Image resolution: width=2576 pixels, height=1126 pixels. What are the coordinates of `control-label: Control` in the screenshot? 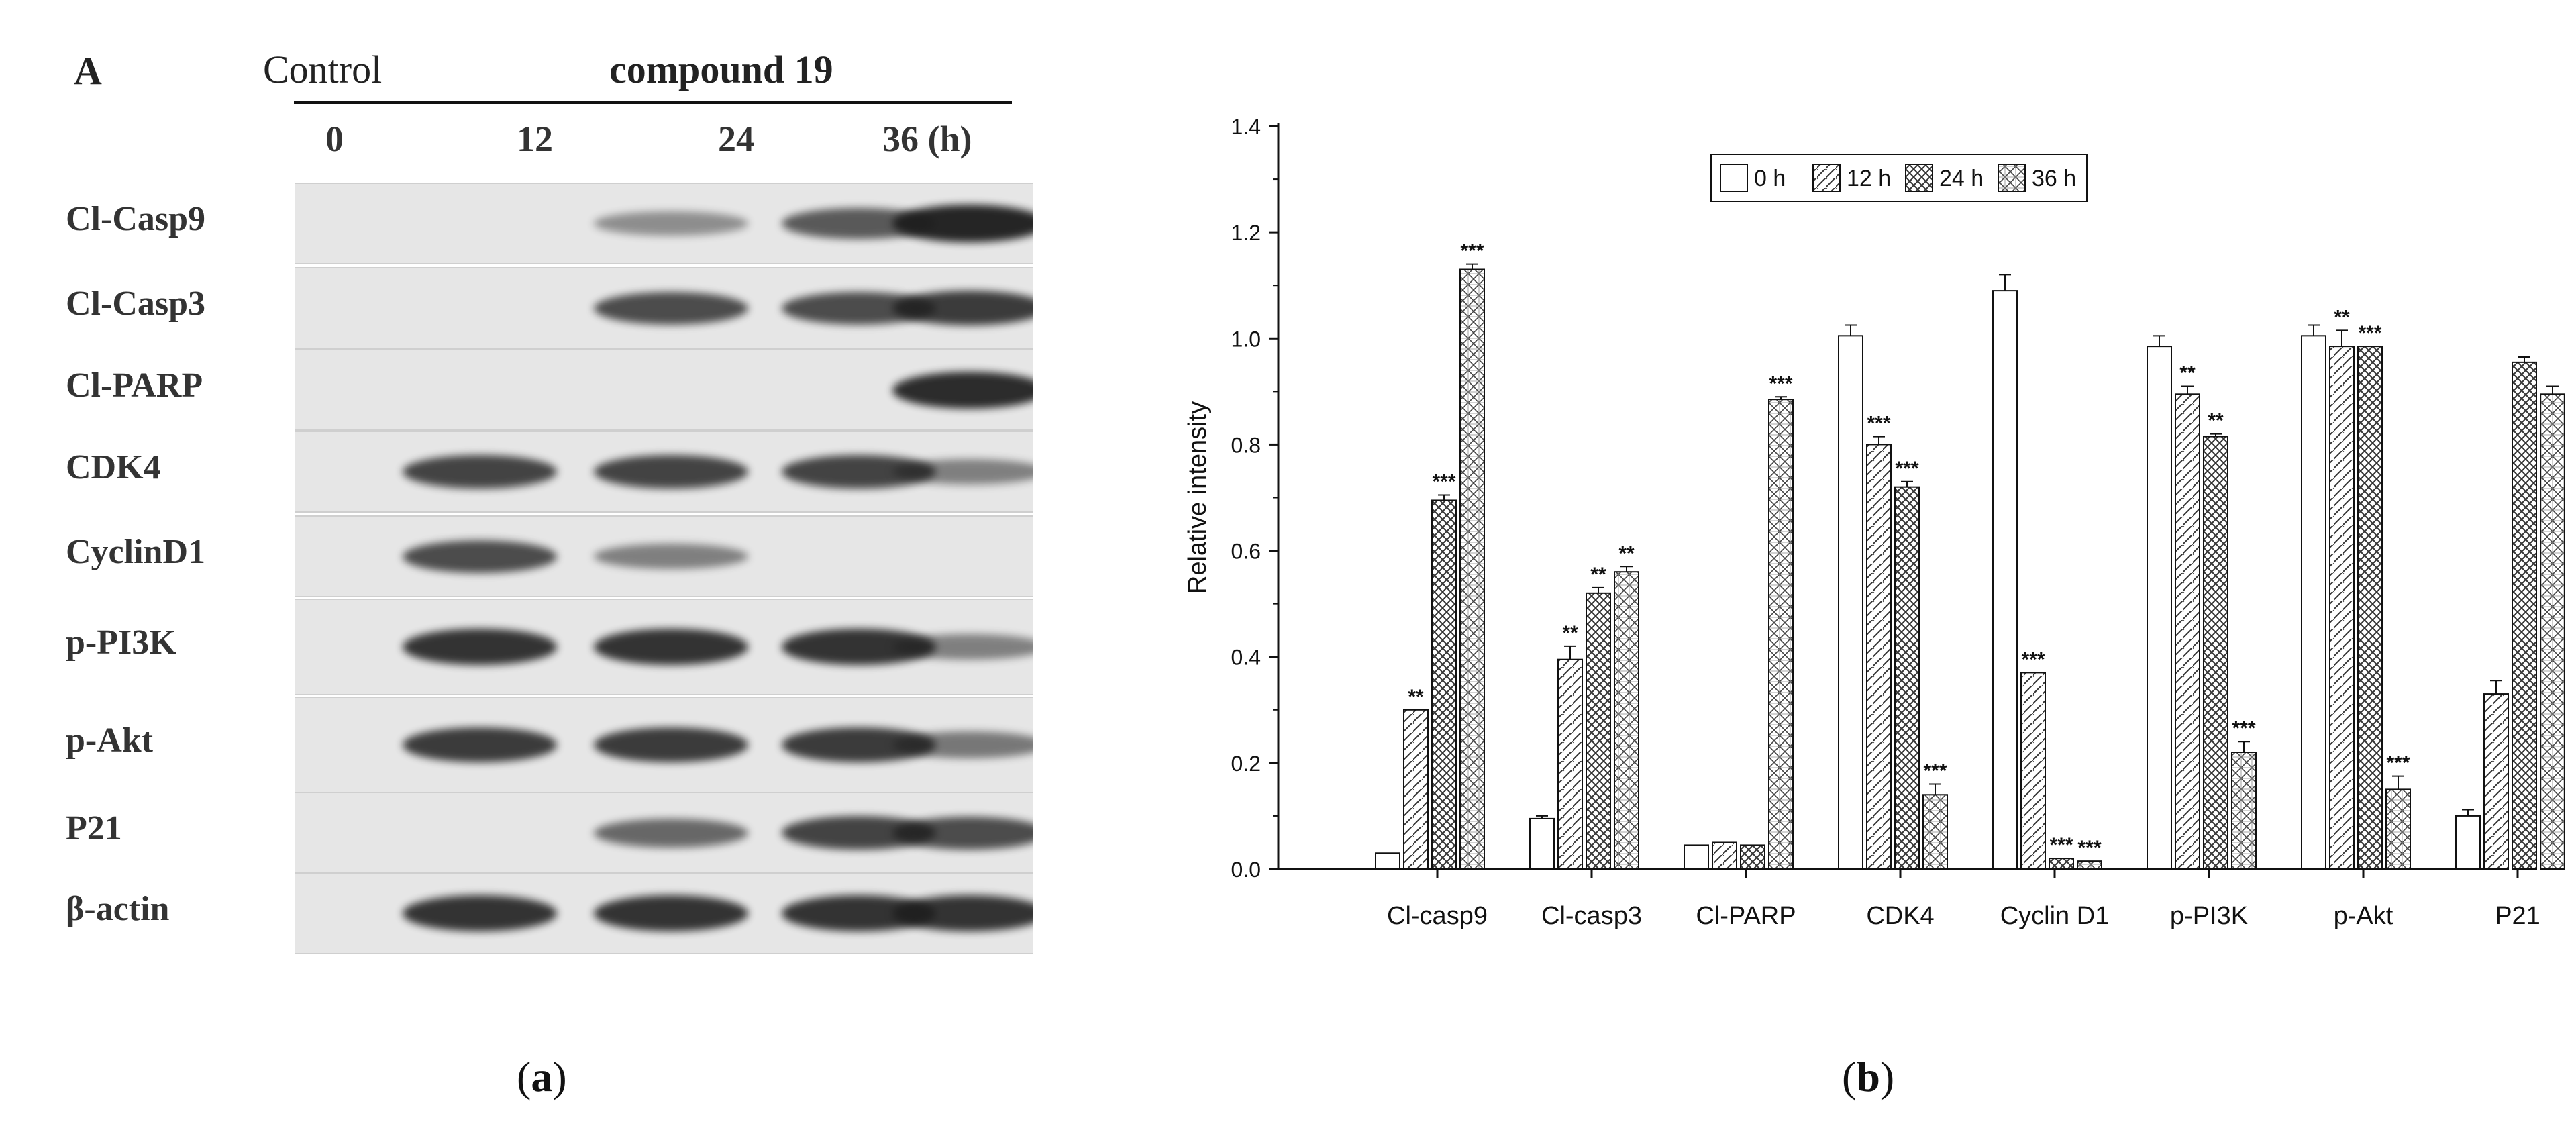 It's located at (322, 69).